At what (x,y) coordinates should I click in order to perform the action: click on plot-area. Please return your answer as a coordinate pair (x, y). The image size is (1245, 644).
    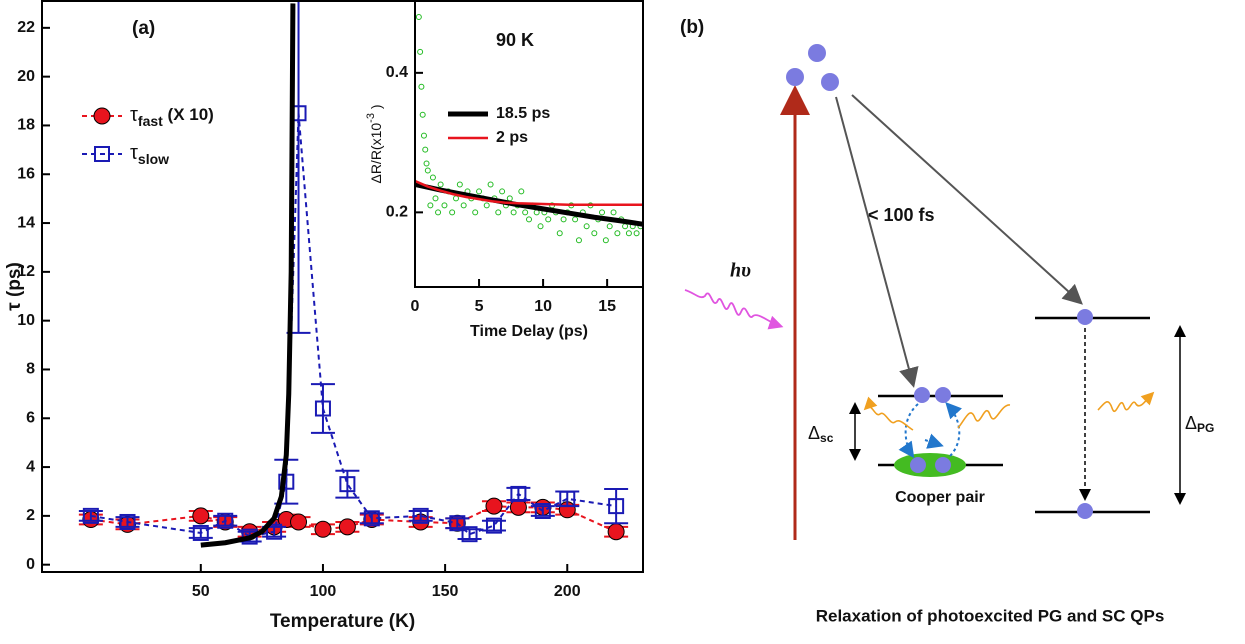
    Looking at the image, I should click on (529, 144).